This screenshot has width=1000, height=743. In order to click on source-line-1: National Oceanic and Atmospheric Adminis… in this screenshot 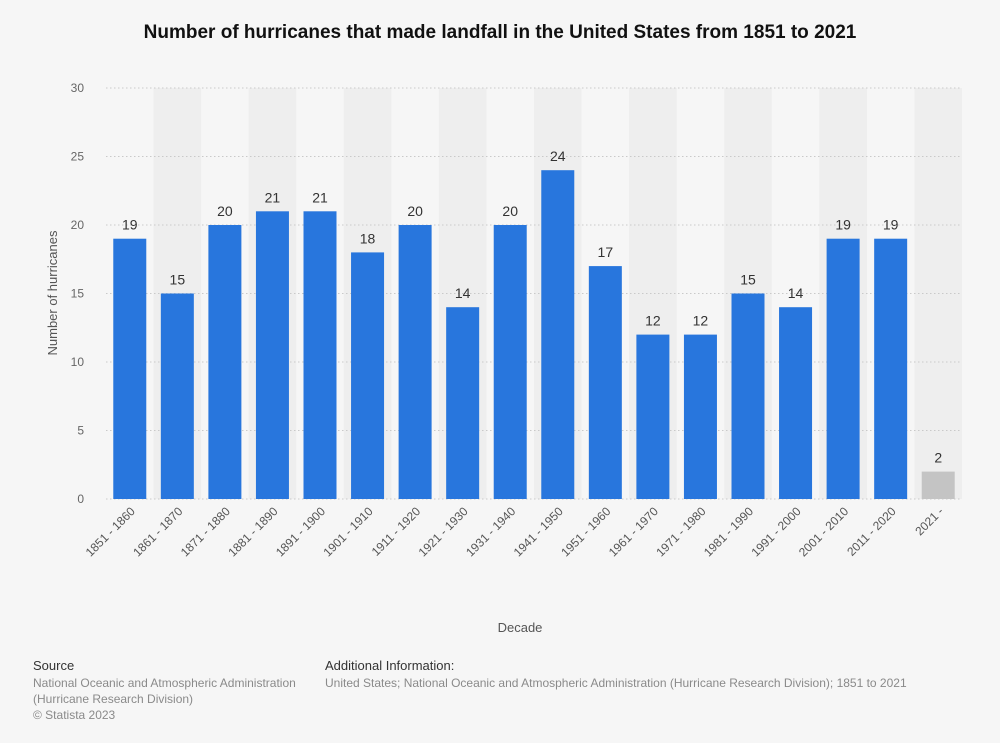, I will do `click(164, 683)`.